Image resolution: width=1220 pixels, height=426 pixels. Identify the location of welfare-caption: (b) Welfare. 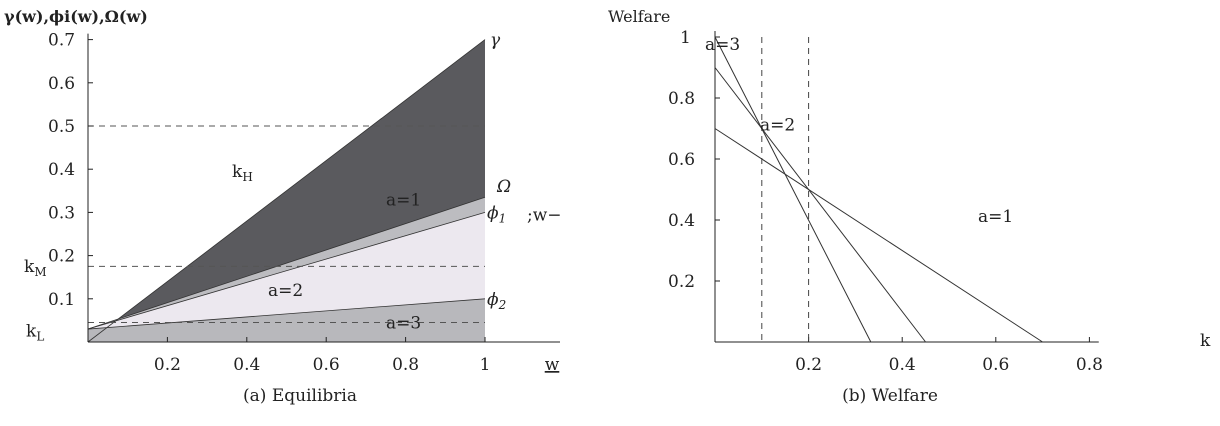
(890, 396).